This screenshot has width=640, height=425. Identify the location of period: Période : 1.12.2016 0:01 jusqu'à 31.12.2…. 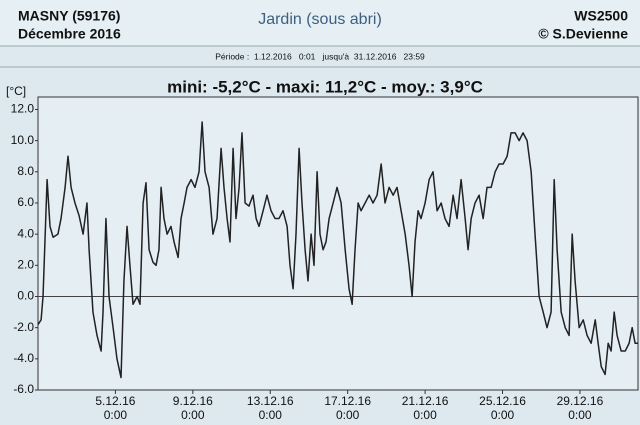
(320, 56).